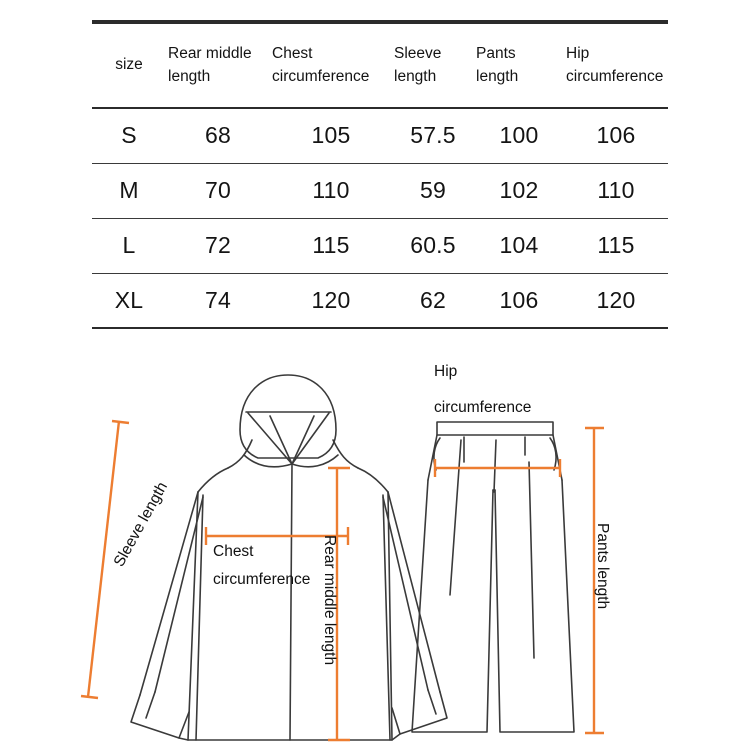  What do you see at coordinates (179, 594) in the screenshot?
I see `sleeve-left-inner` at bounding box center [179, 594].